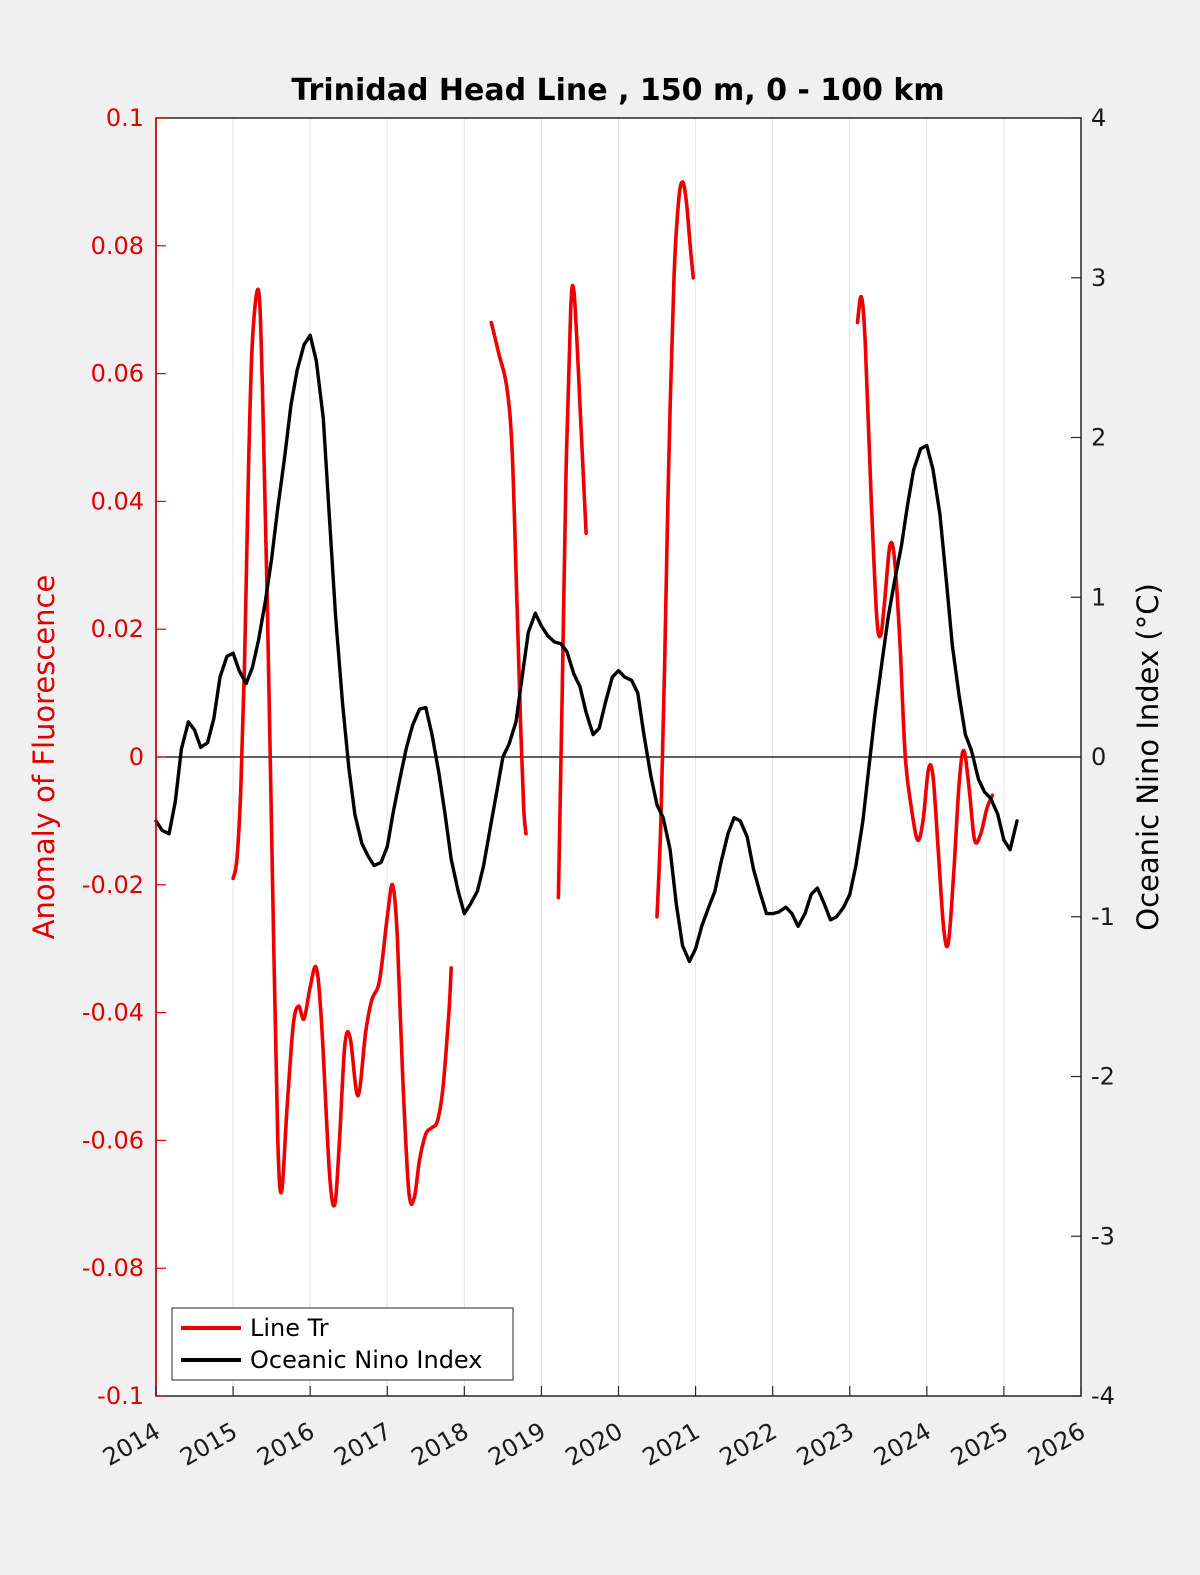 The width and height of the screenshot is (1200, 1575). I want to click on legend: Line Tr Oceanic Nino Index, so click(342, 1344).